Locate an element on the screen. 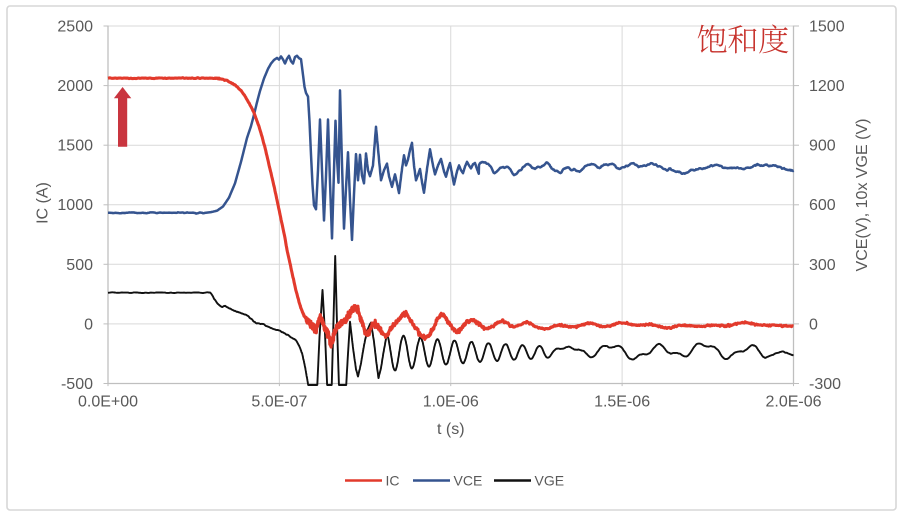 The width and height of the screenshot is (902, 516). svg-text: 1000 is located at coordinates (75, 205).